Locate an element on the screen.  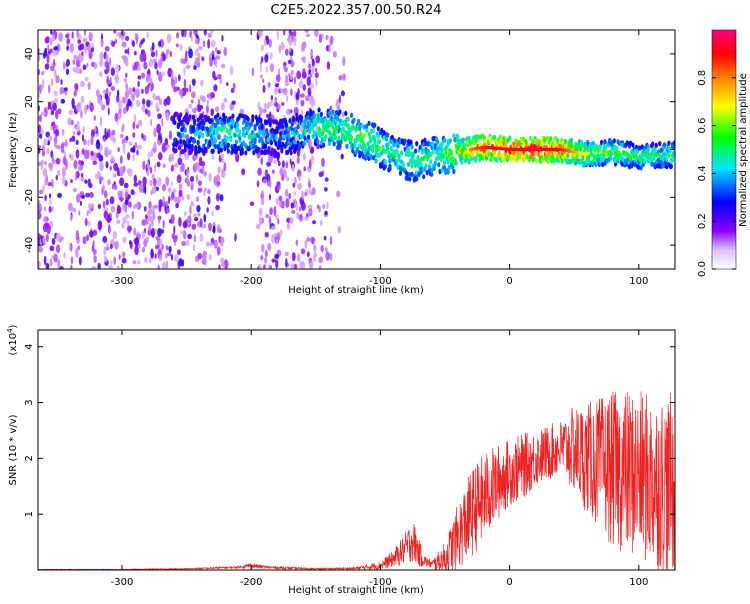
colorbar-ticks: 0.0 0.2 0.4 0.6 0.8 is located at coordinates (716, 173).